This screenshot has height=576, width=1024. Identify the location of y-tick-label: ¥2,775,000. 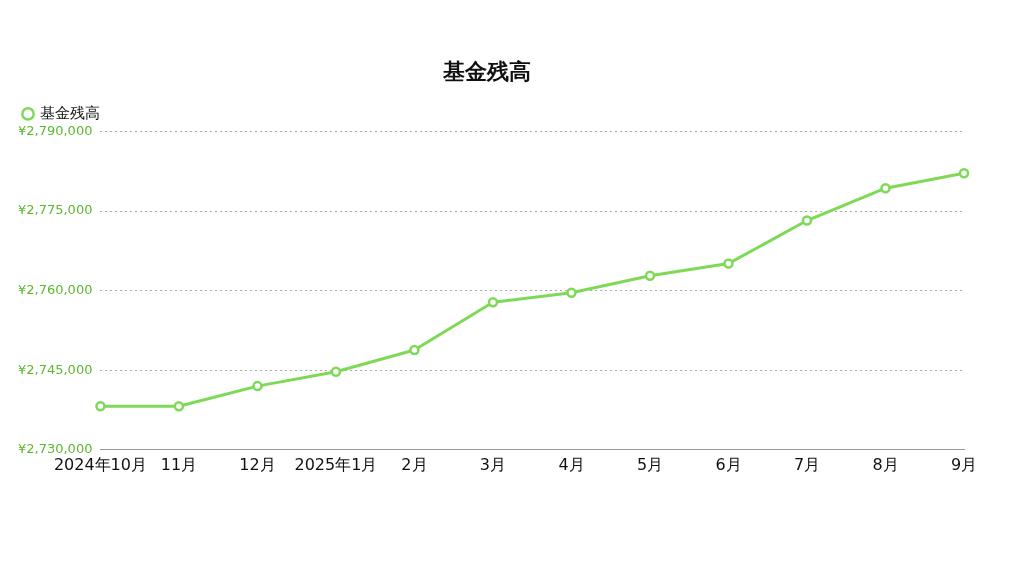
(55, 210).